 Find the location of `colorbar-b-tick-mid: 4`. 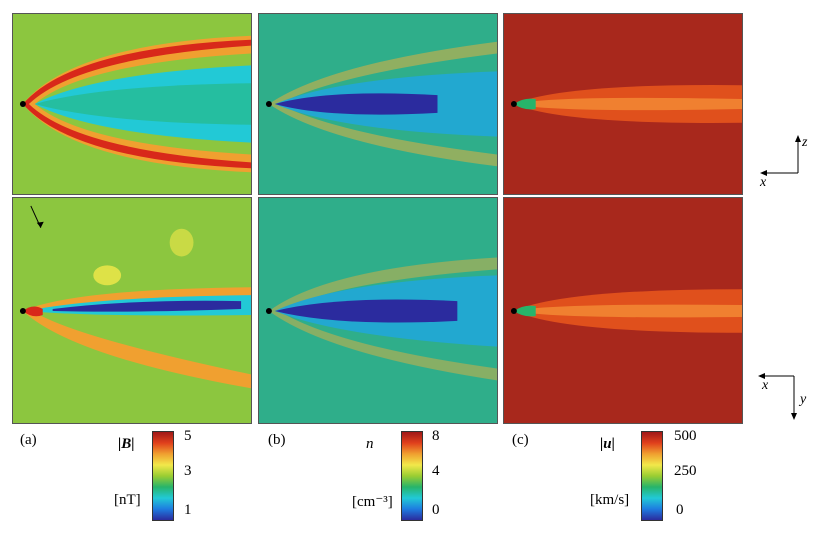

colorbar-b-tick-mid: 4 is located at coordinates (436, 471).